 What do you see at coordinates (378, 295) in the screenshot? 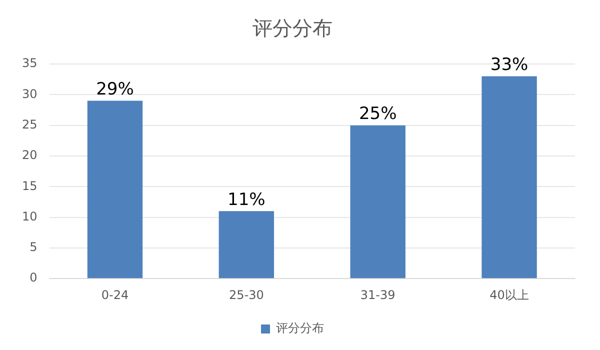
I see `x-tick-label: 31-39` at bounding box center [378, 295].